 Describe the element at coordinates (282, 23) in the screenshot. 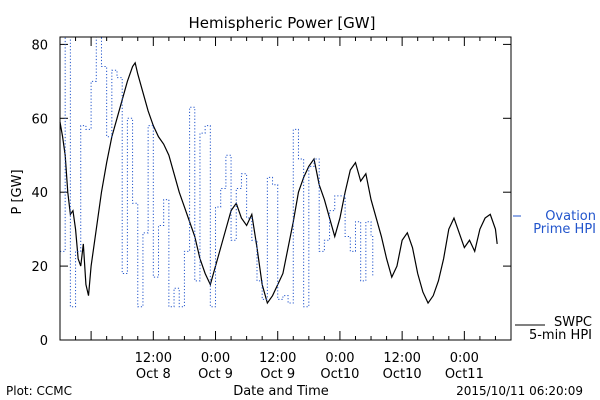

I see `chart-title: Hemispheric Power [GW]` at that location.